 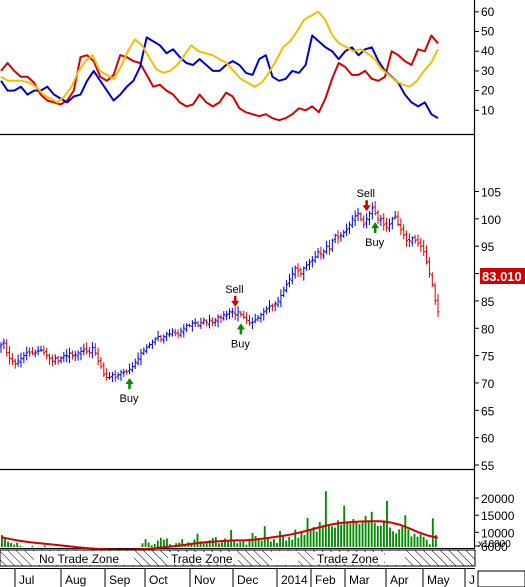 I want to click on price-tick-label: 80, so click(x=488, y=329).